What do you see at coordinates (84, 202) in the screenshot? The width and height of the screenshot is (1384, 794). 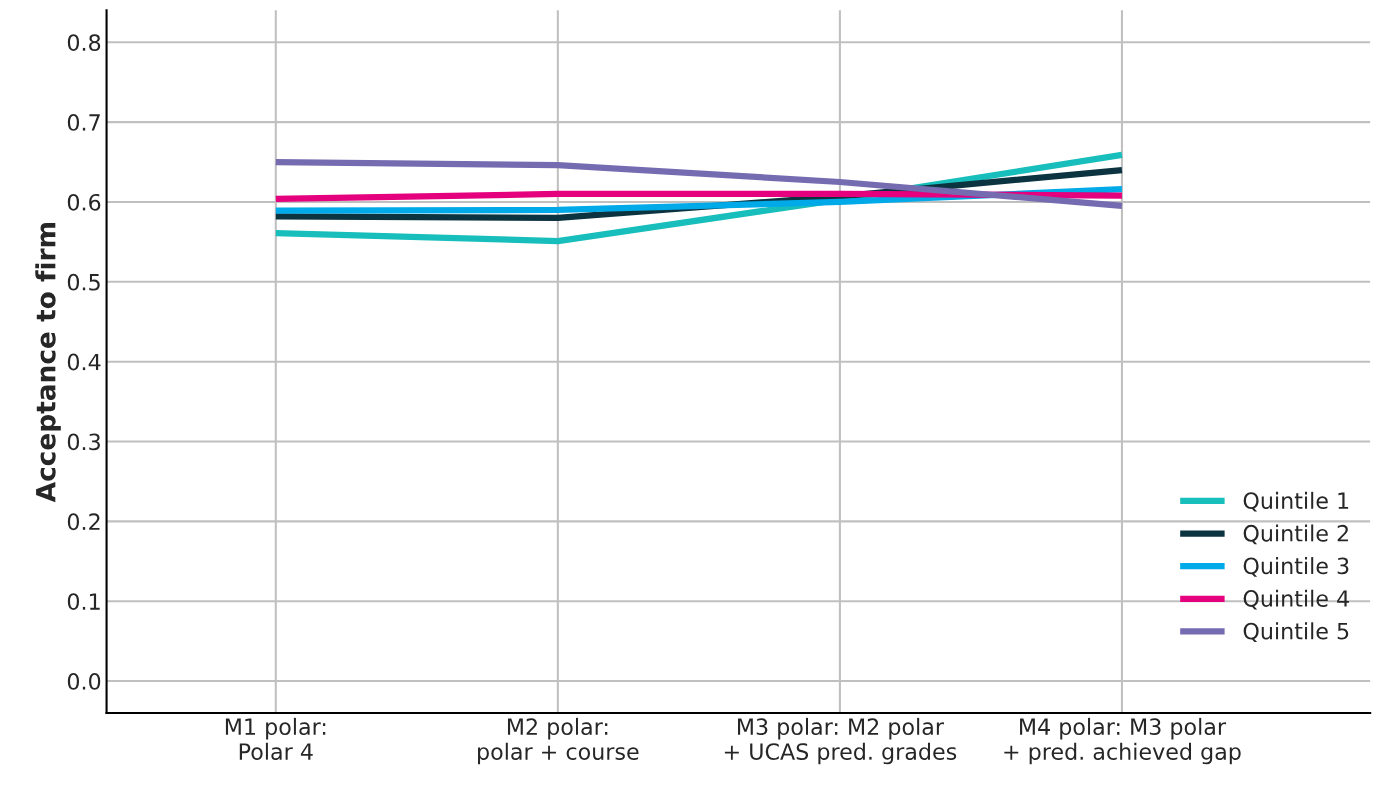 I see `y-tick-label: 0.6` at bounding box center [84, 202].